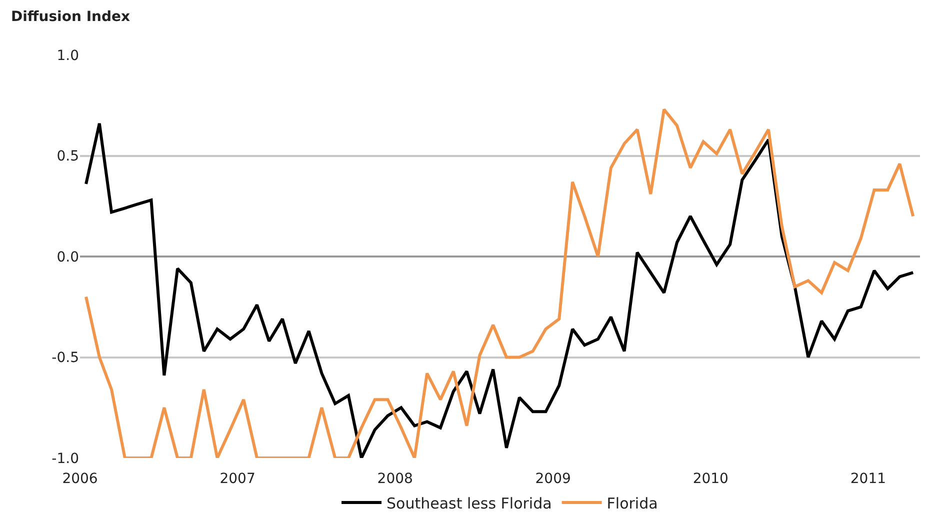 The height and width of the screenshot is (527, 928). What do you see at coordinates (65, 458) in the screenshot?
I see `y-tick-label: -1.0` at bounding box center [65, 458].